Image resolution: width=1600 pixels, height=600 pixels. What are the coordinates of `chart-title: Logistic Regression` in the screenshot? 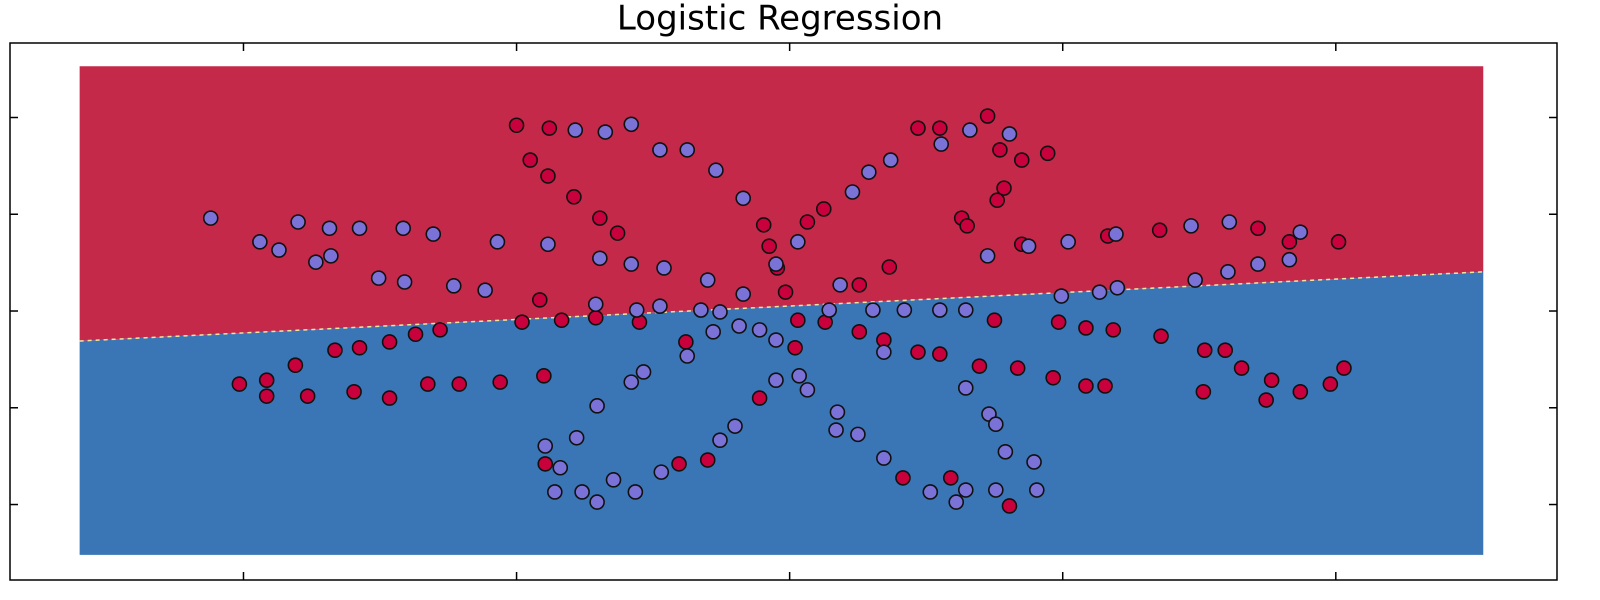 It's located at (780, 19).